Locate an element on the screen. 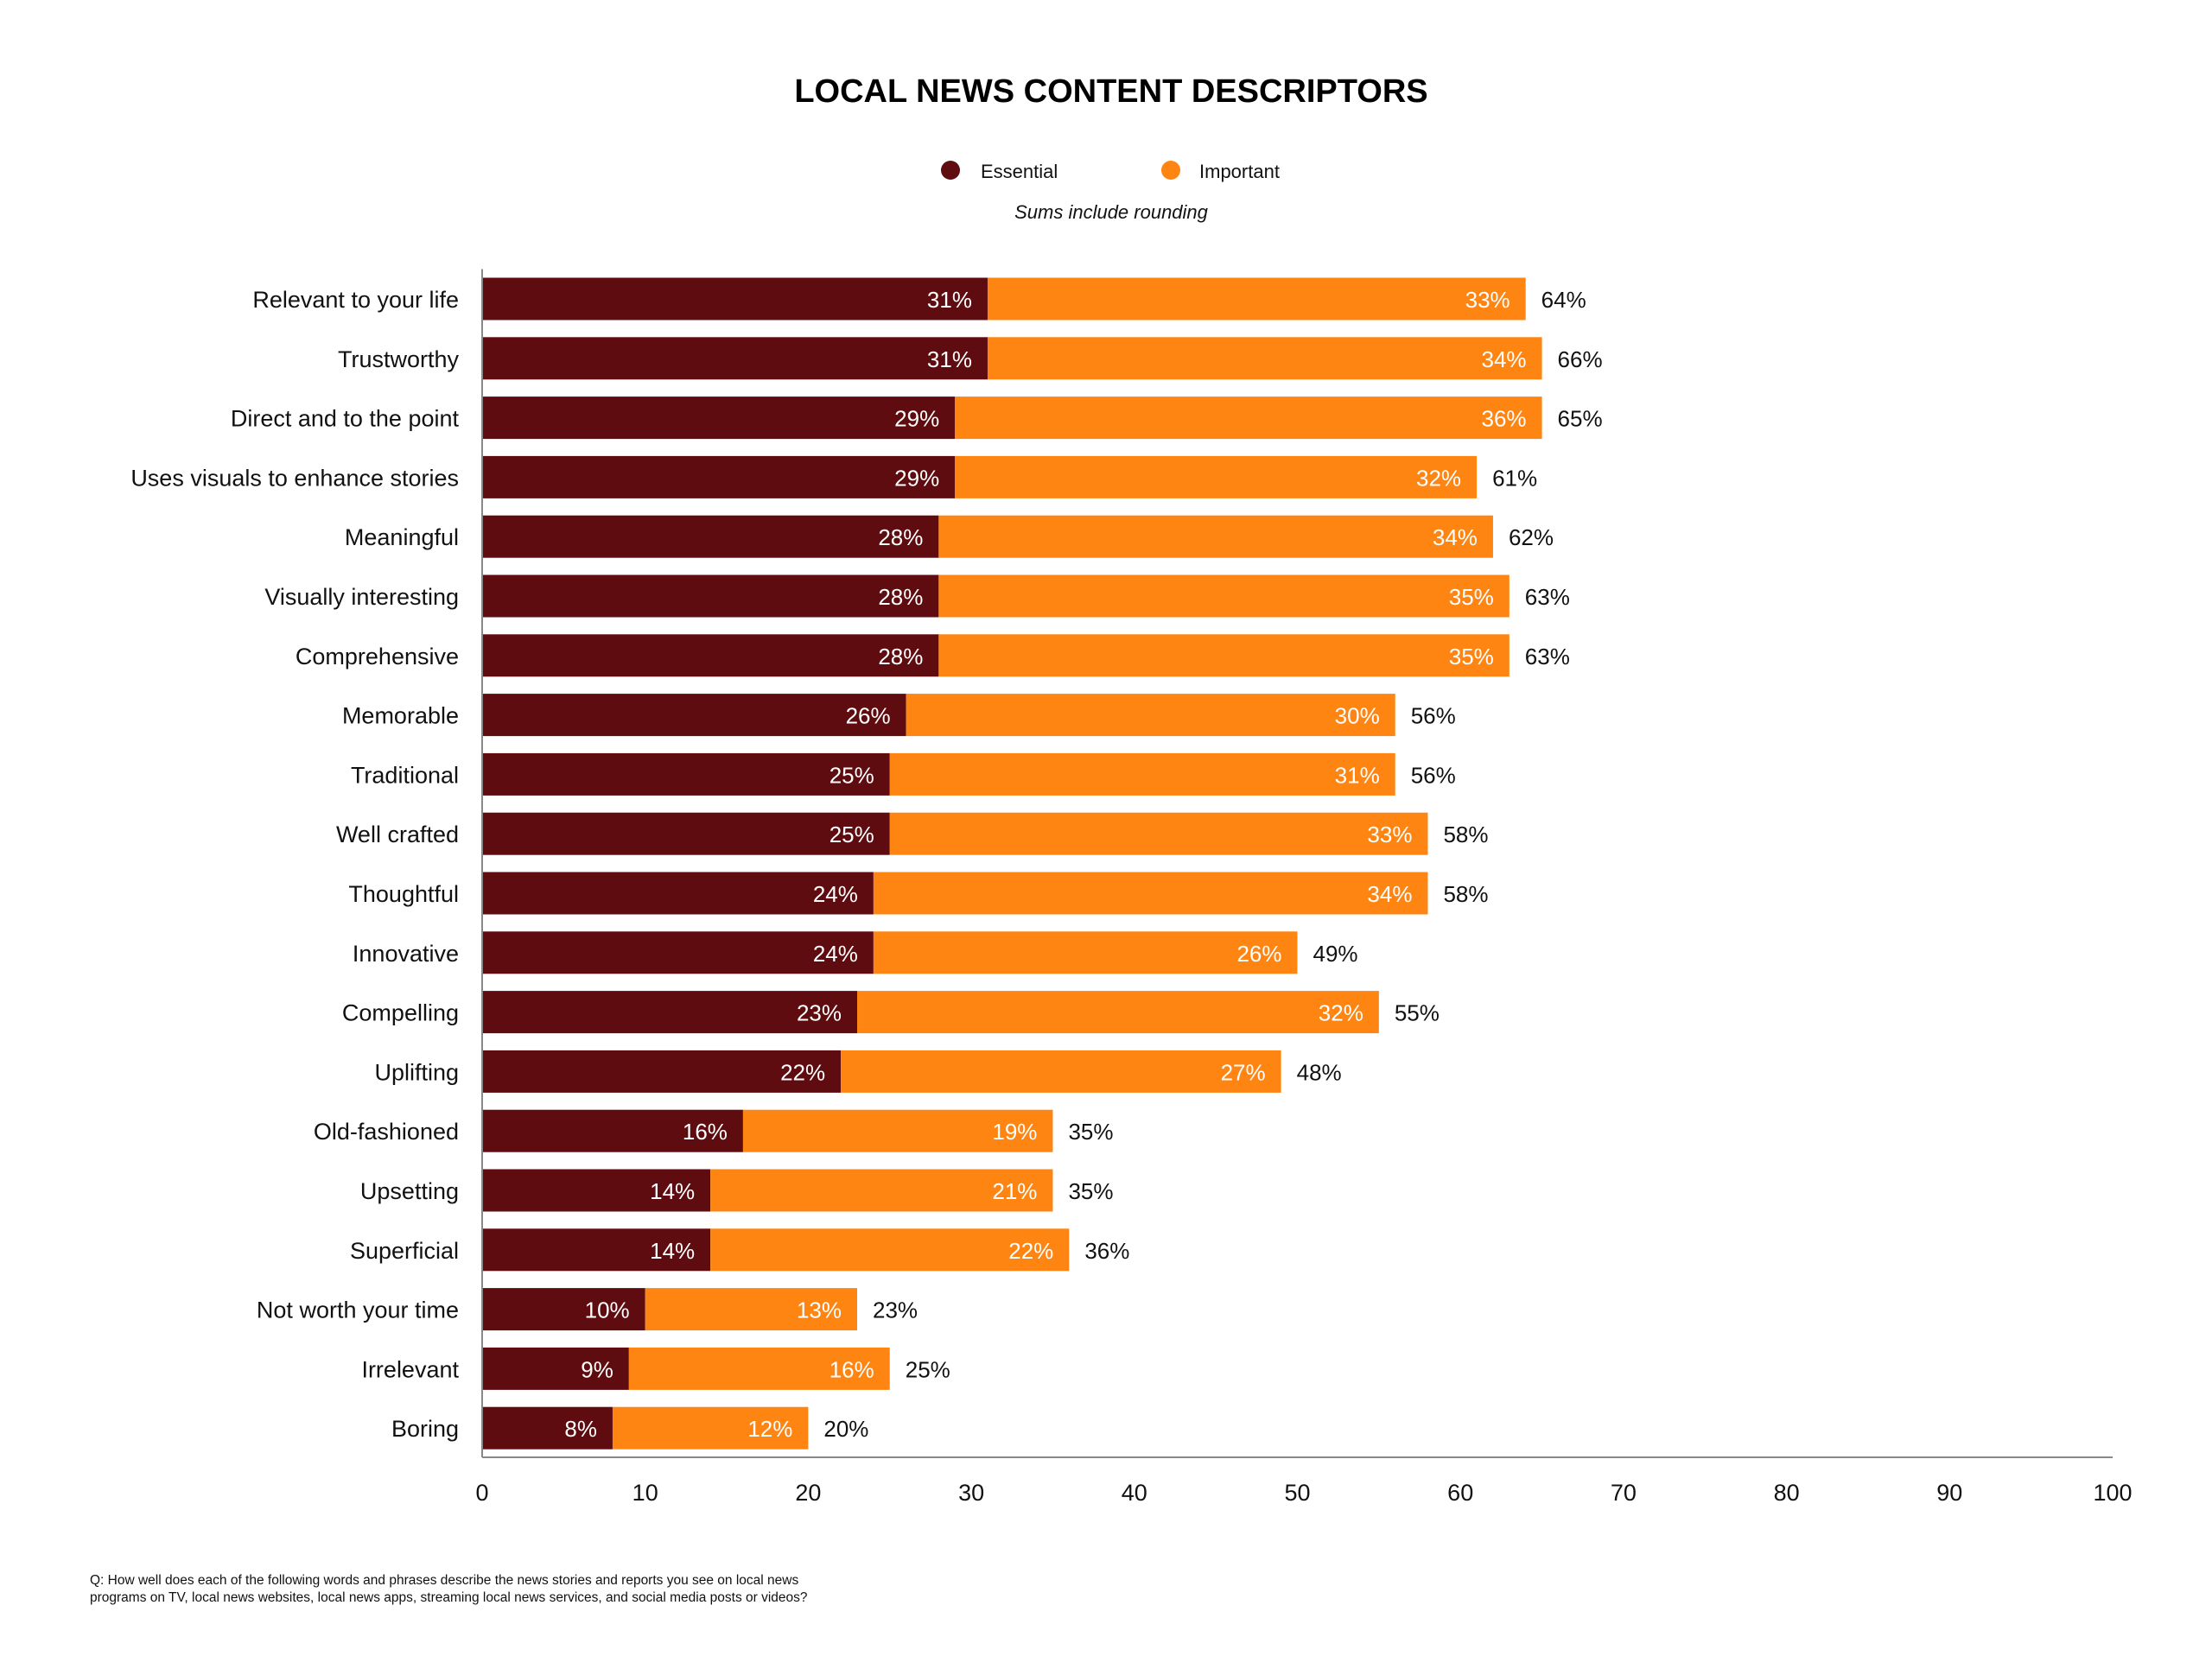  x-tick-label: 80 is located at coordinates (1787, 1493).